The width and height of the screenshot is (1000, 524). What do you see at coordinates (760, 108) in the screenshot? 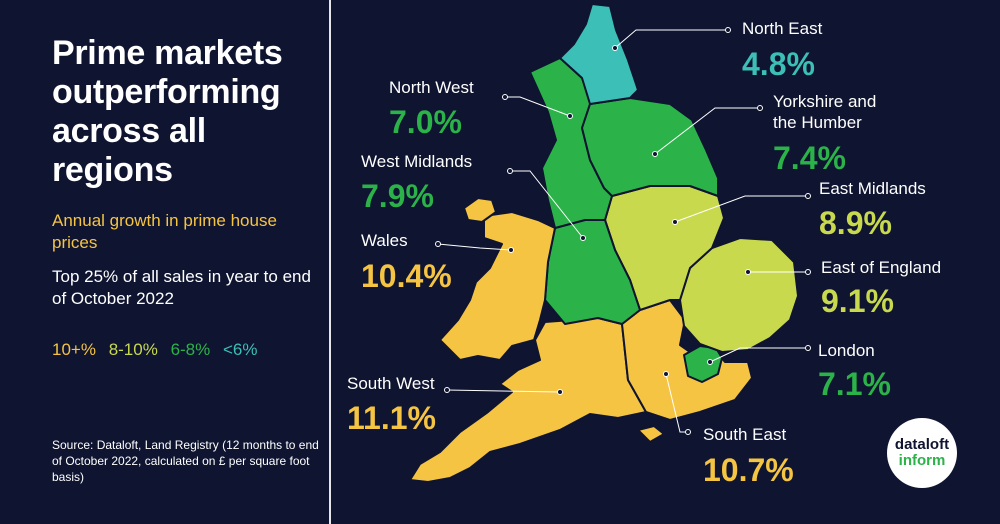
I see `dot-yorkshire-end` at bounding box center [760, 108].